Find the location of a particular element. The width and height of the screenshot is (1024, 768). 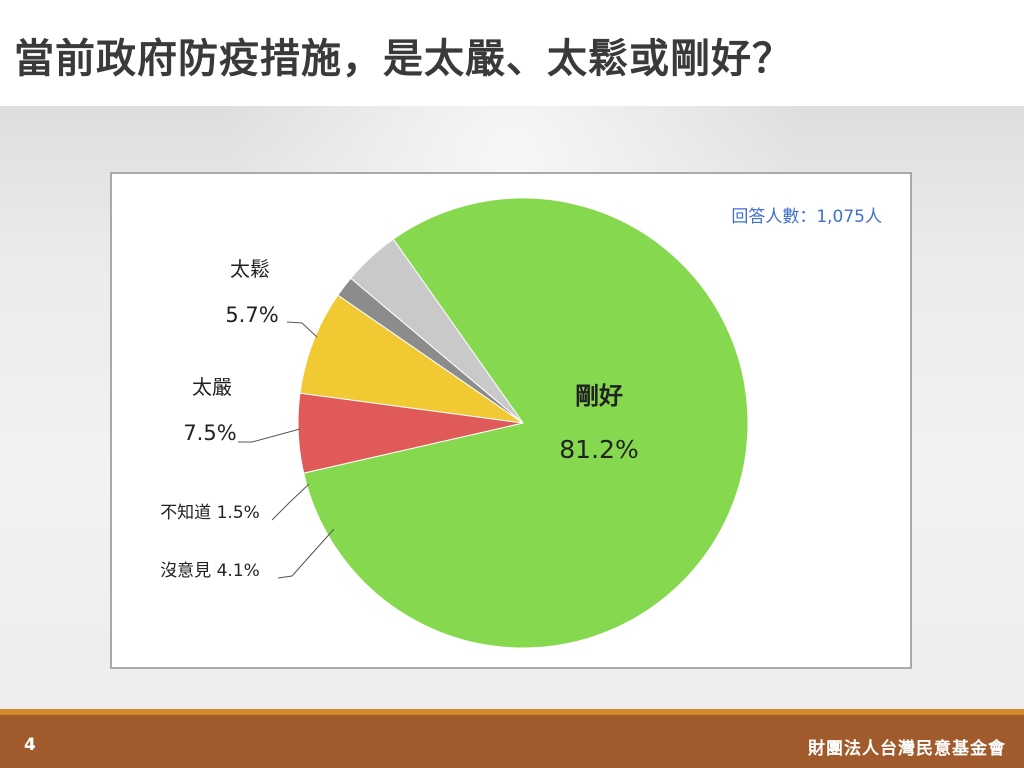

slice-label-taisong-name: 太鬆 is located at coordinates (250, 269).